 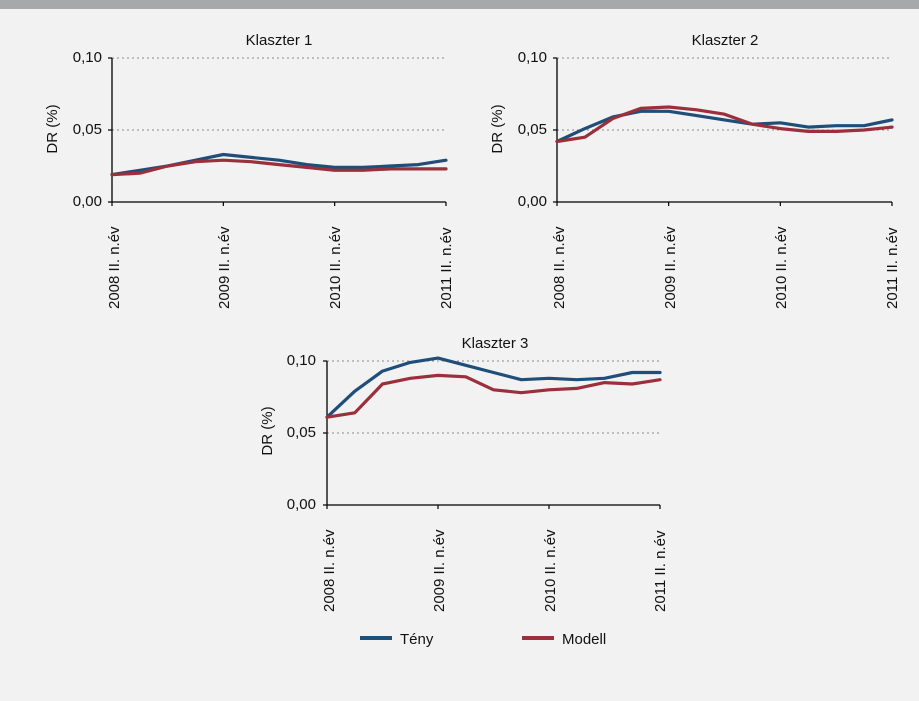 I want to click on panel-title: Klaszter 1, so click(x=279, y=40).